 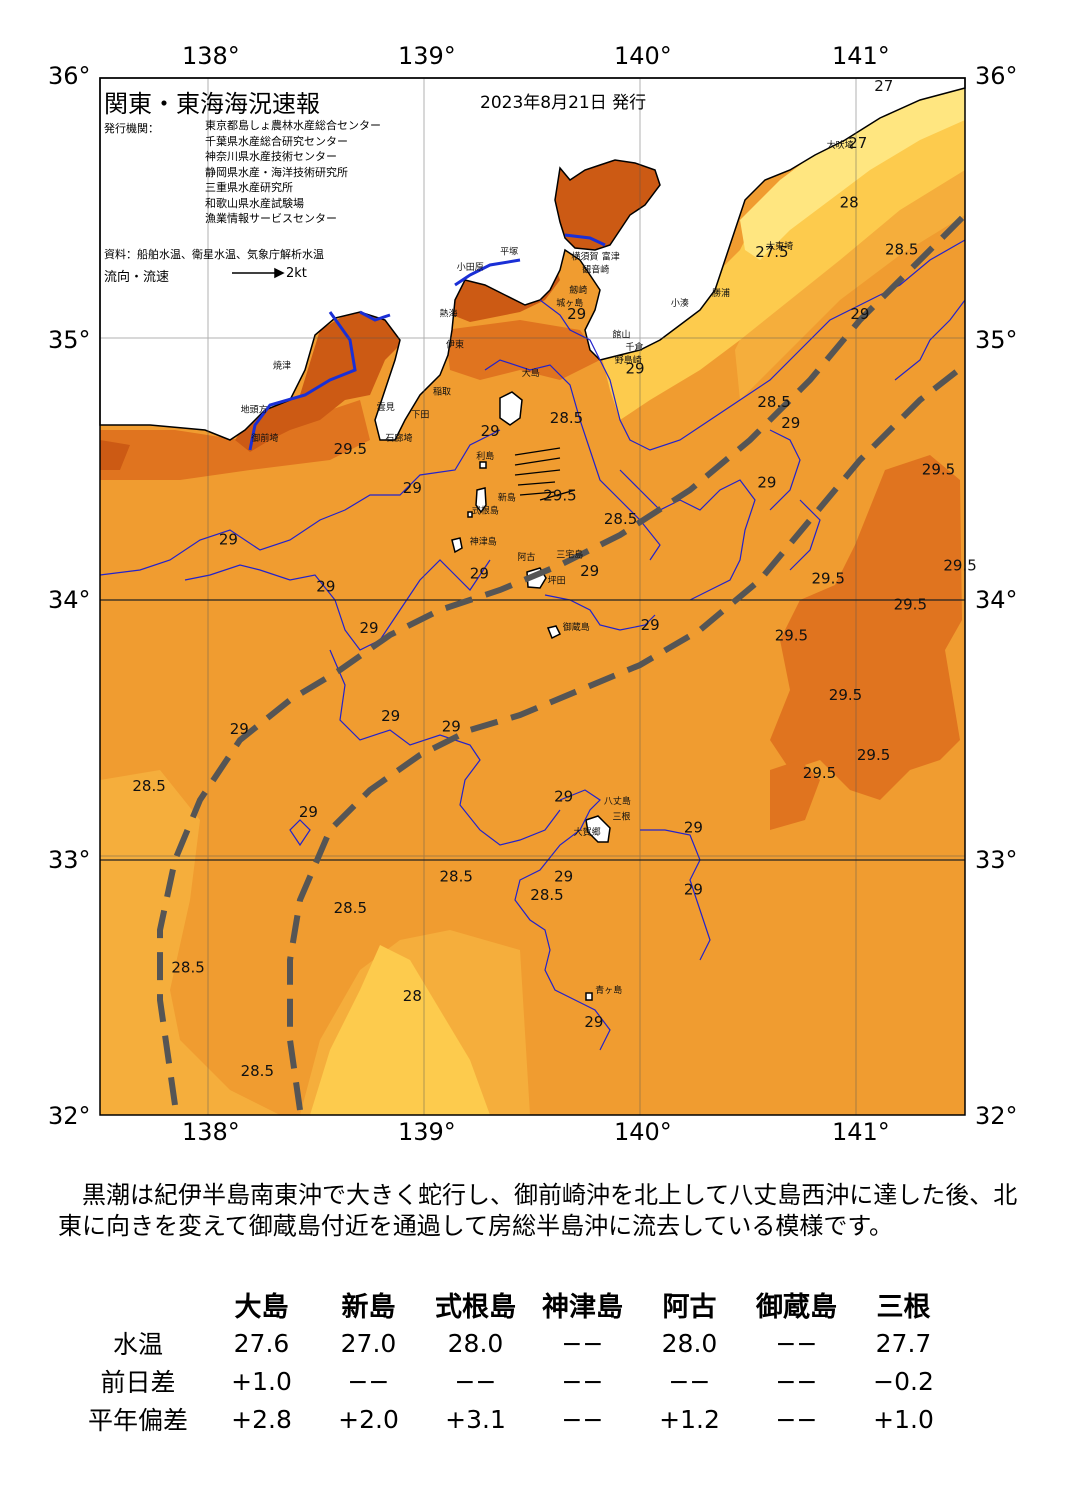 I want to click on mikurajima-island, so click(x=554, y=632).